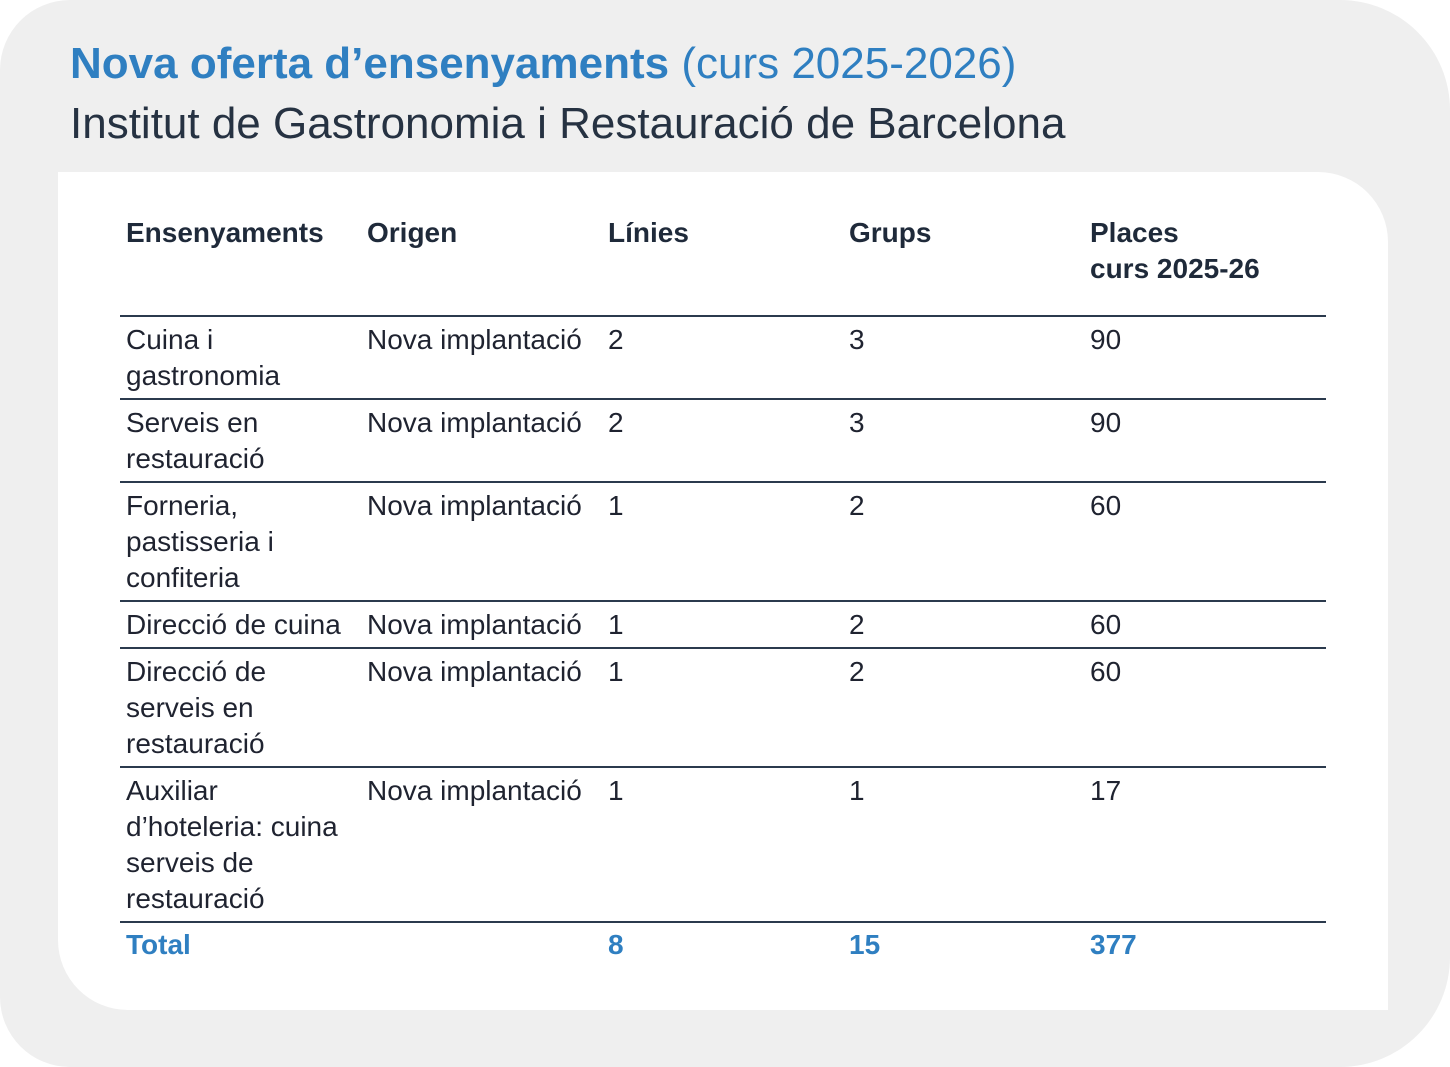 This screenshot has height=1067, width=1450. Describe the element at coordinates (240, 263) in the screenshot. I see `header-ensenyaments: Ensenyaments` at that location.